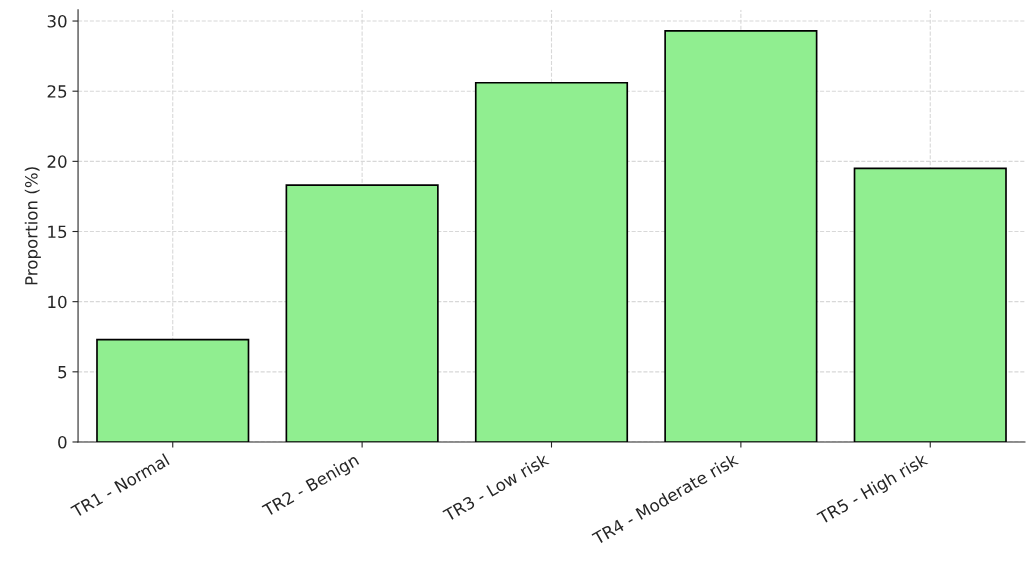 This screenshot has width=1027, height=577. What do you see at coordinates (873, 490) in the screenshot?
I see `x-tick-label: TR5 - High risk` at bounding box center [873, 490].